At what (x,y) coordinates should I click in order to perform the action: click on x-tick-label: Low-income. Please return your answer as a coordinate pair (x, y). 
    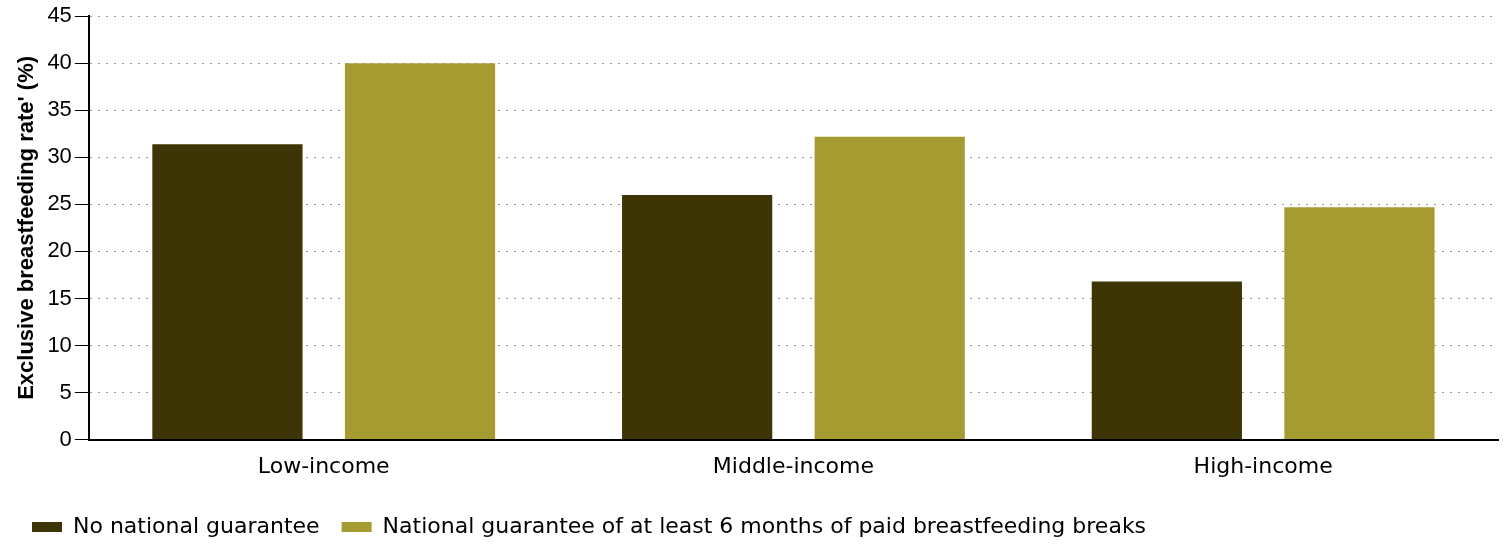
    Looking at the image, I should click on (323, 465).